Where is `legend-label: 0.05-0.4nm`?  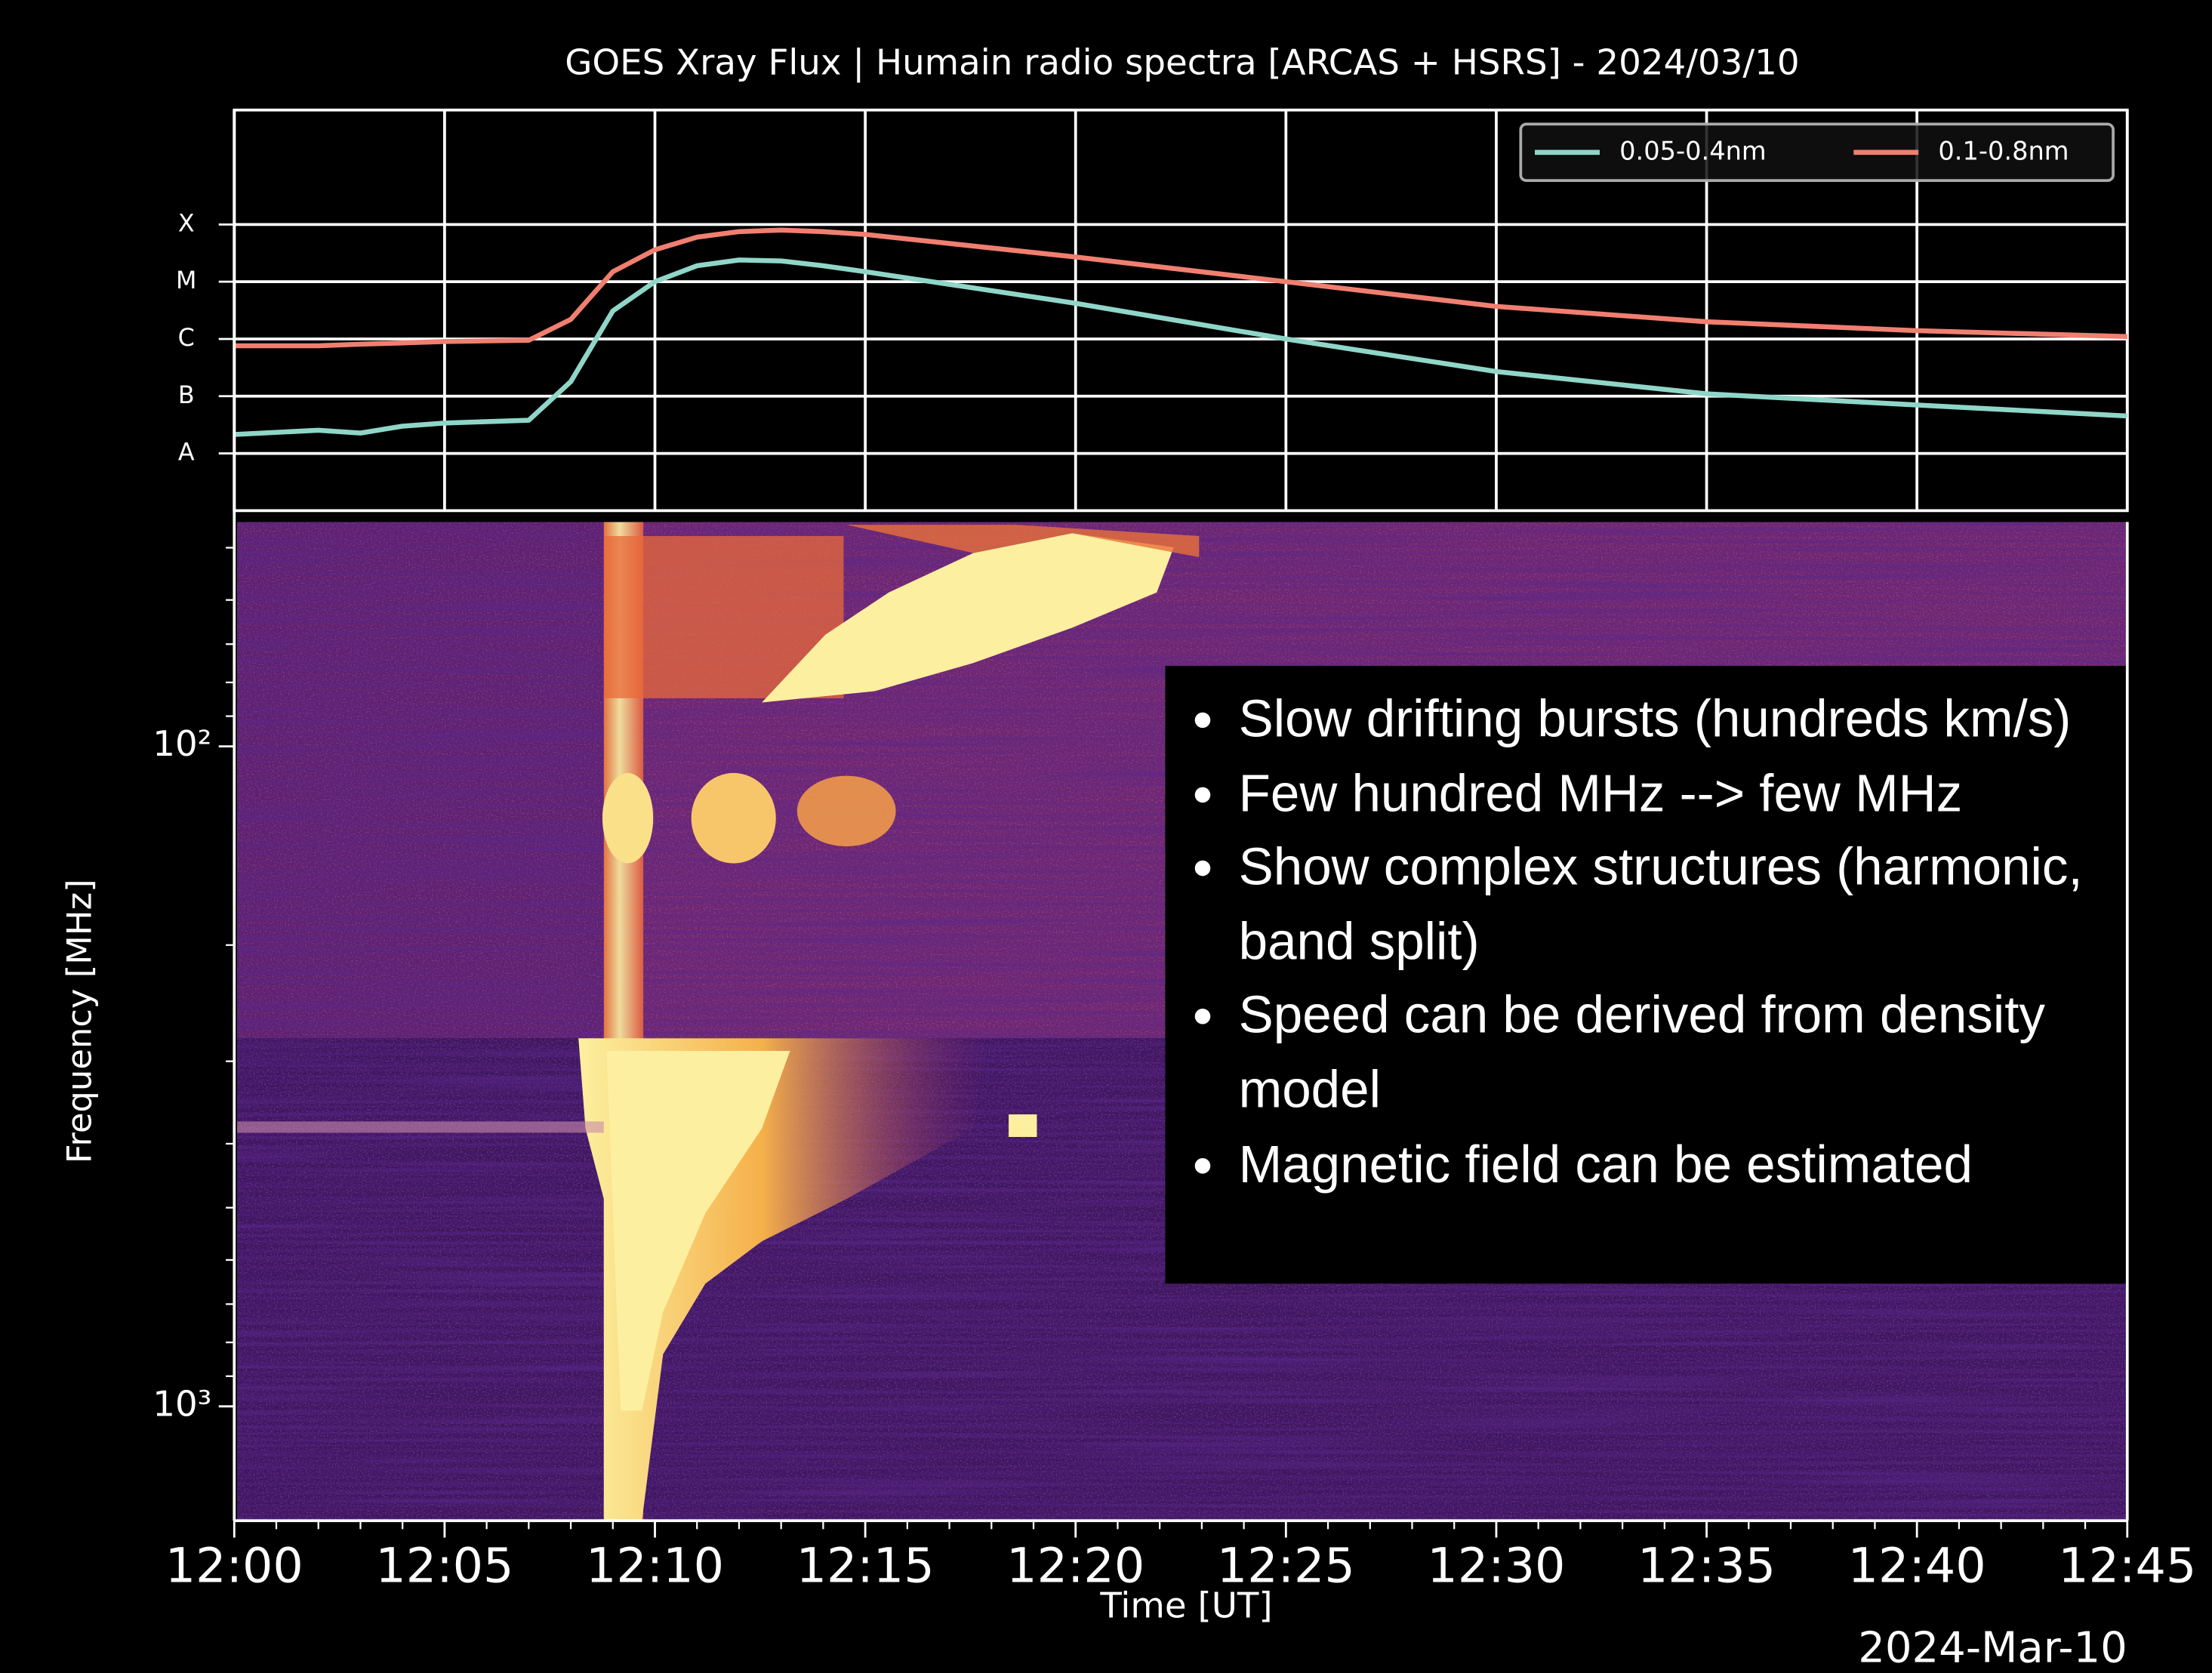
legend-label: 0.05-0.4nm is located at coordinates (1693, 150).